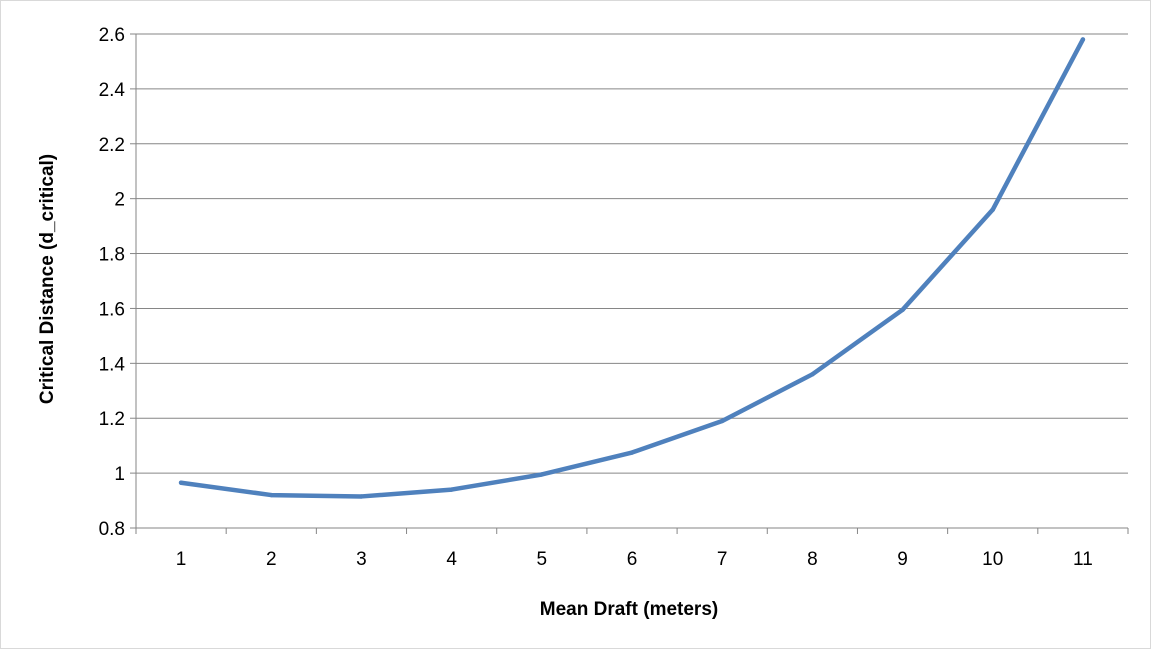 This screenshot has height=653, width=1151. Describe the element at coordinates (1083, 559) in the screenshot. I see `x-tick-label: 11` at that location.